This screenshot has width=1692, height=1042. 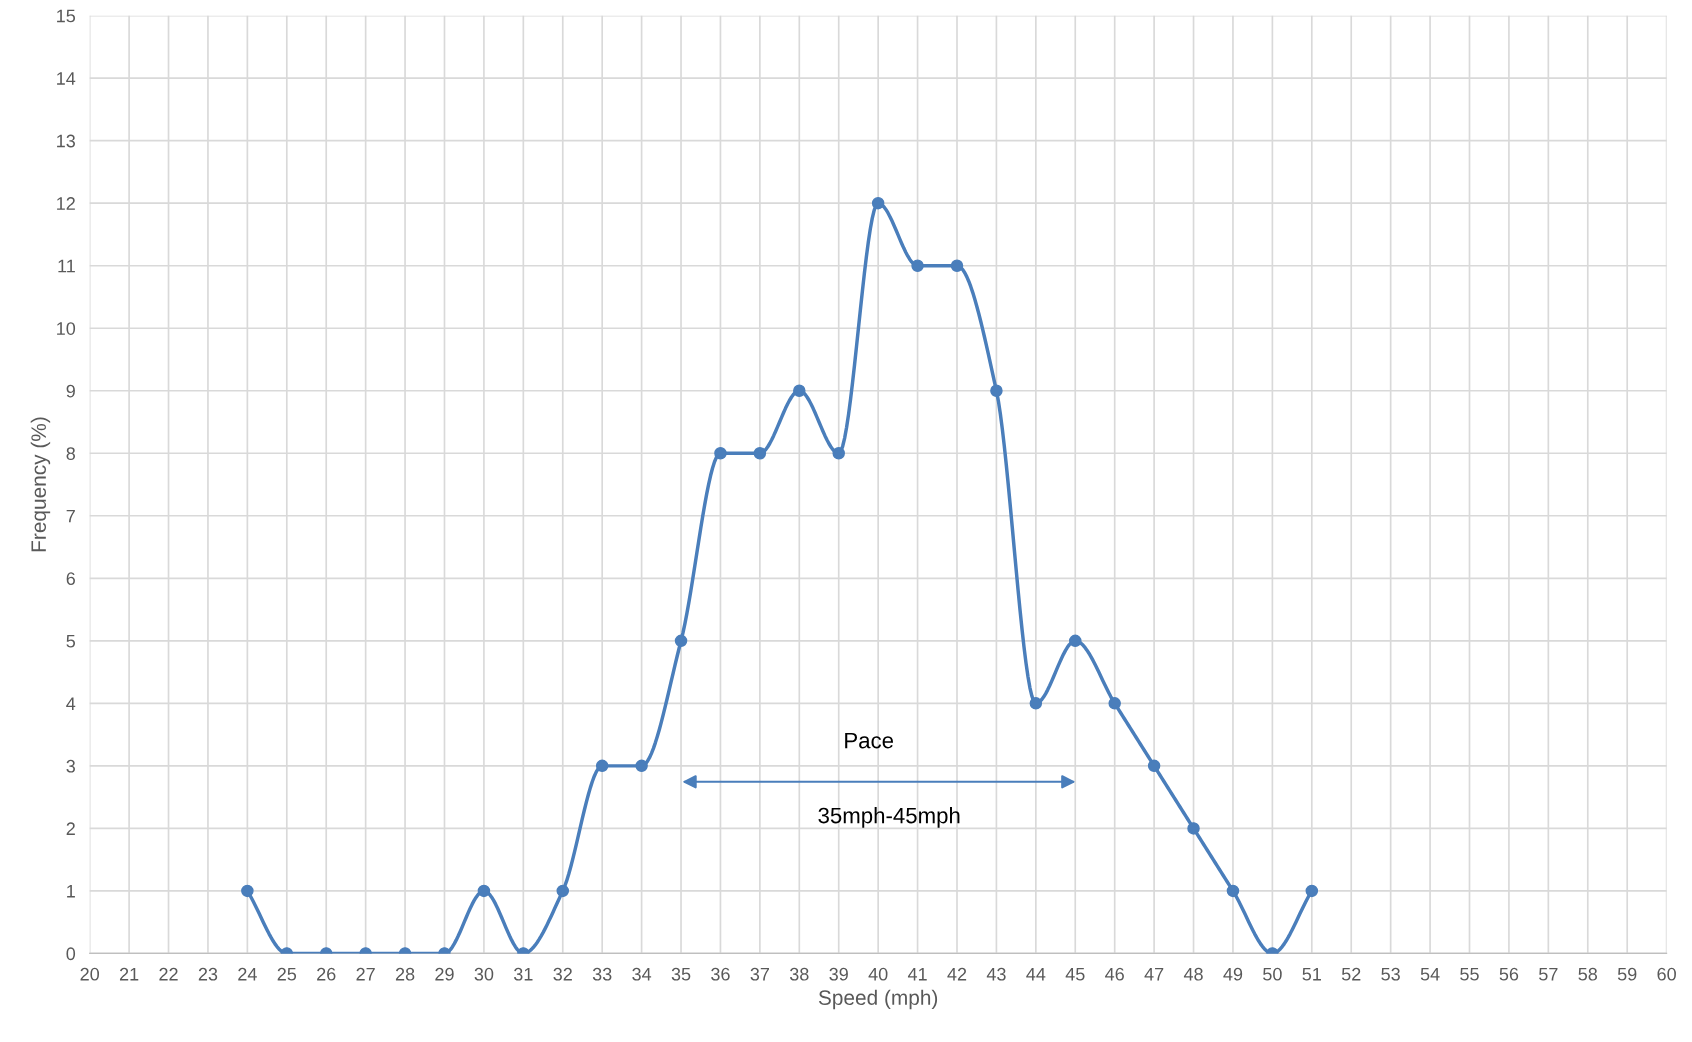 I want to click on x-tick-label: 50, so click(x=1272, y=974).